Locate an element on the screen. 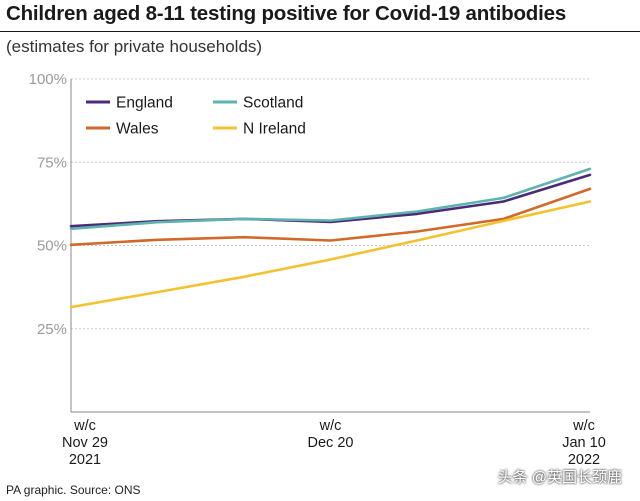 This screenshot has height=501, width=640. y-tick-label: 50% is located at coordinates (52, 246).